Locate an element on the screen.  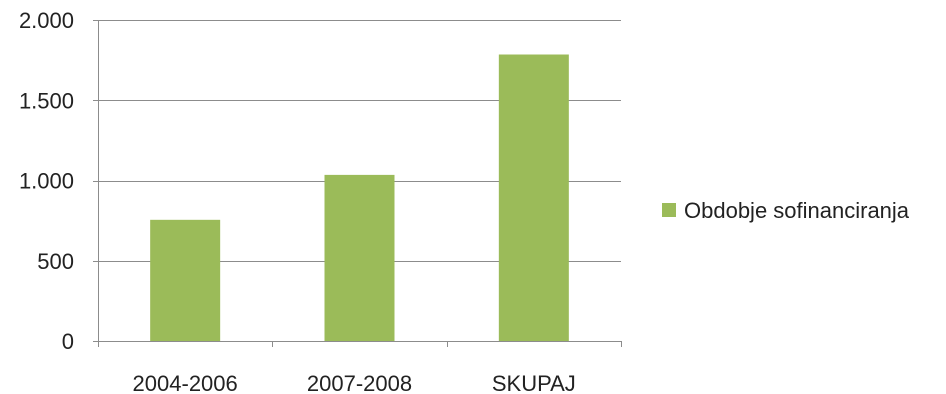
bar-2007-2008 is located at coordinates (359, 257).